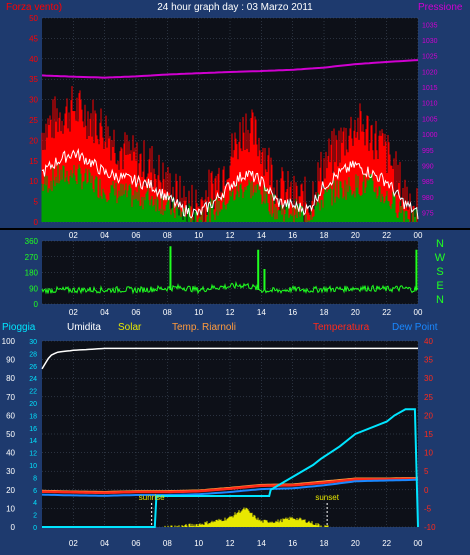 The width and height of the screenshot is (470, 555). What do you see at coordinates (10, 415) in the screenshot?
I see `humidity-tick-label: 60` at bounding box center [10, 415].